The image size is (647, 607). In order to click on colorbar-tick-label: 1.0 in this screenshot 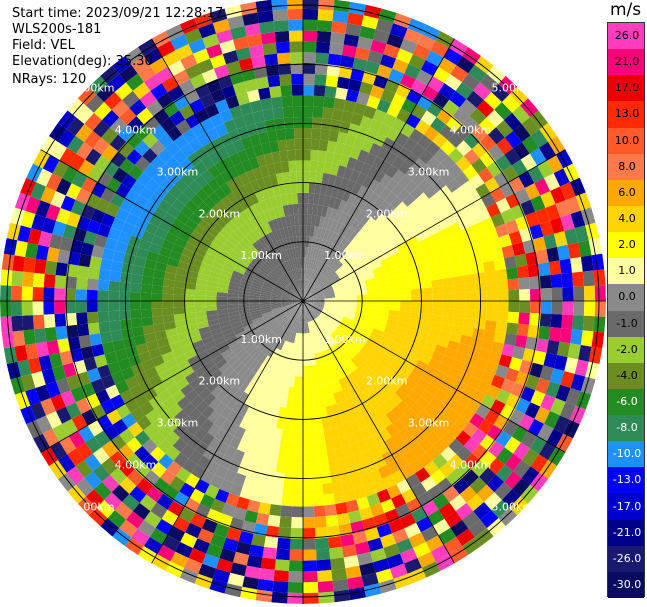, I will do `click(627, 271)`.